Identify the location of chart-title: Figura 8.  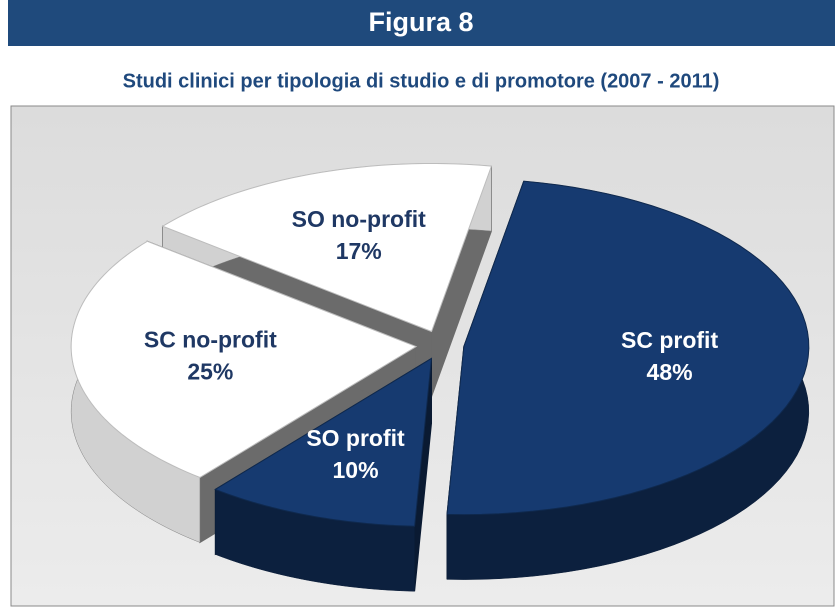
(420, 22).